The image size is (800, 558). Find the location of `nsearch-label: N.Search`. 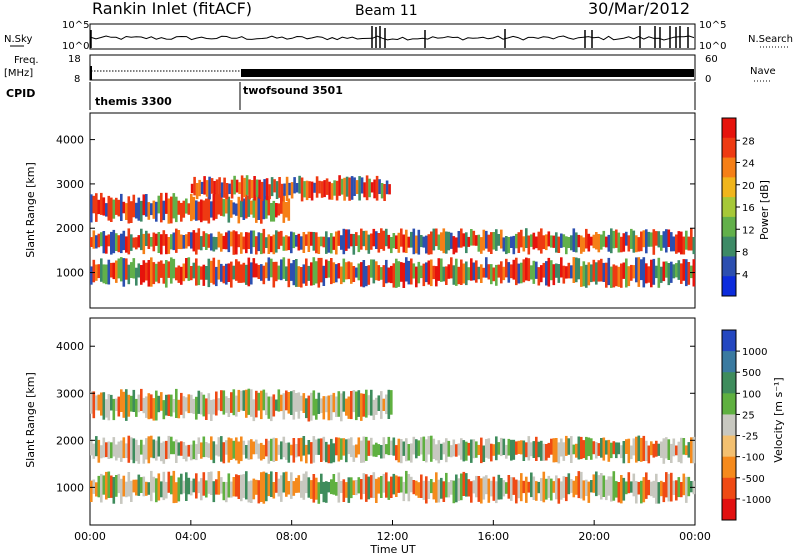

nsearch-label: N.Search is located at coordinates (770, 39).